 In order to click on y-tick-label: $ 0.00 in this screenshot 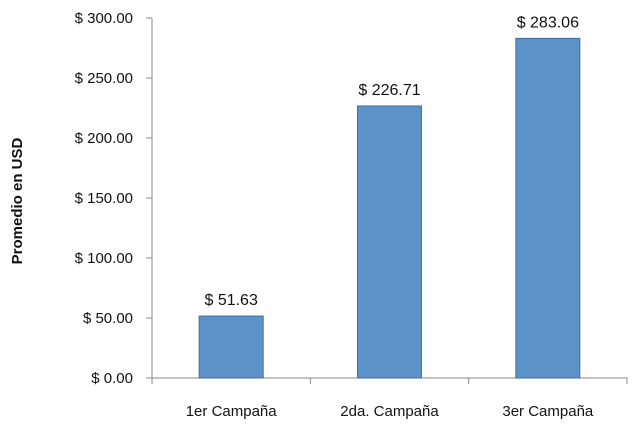, I will do `click(112, 378)`.